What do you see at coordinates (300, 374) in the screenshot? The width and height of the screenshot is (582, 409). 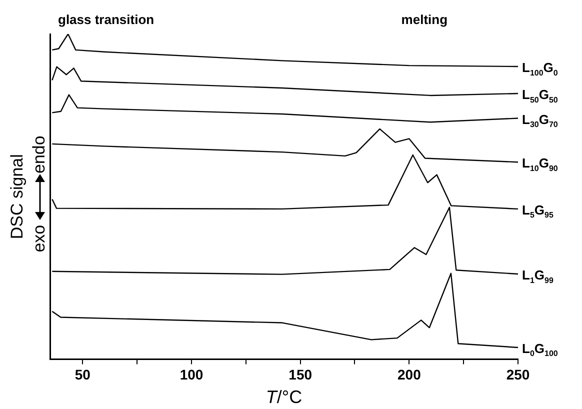 I see `x-tick-label: 150` at bounding box center [300, 374].